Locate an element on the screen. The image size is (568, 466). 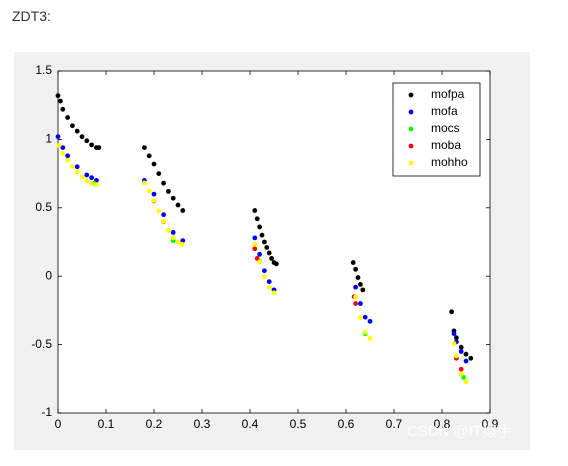
x-tick-label: 0.8 is located at coordinates (442, 424).